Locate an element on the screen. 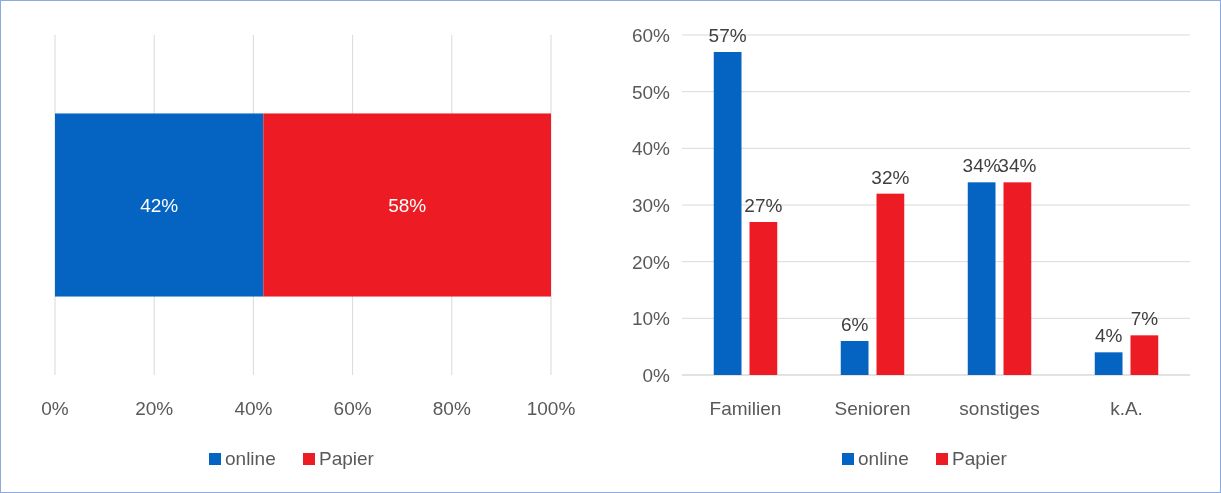 The height and width of the screenshot is (493, 1221). y-tick-label: 10% is located at coordinates (651, 319).